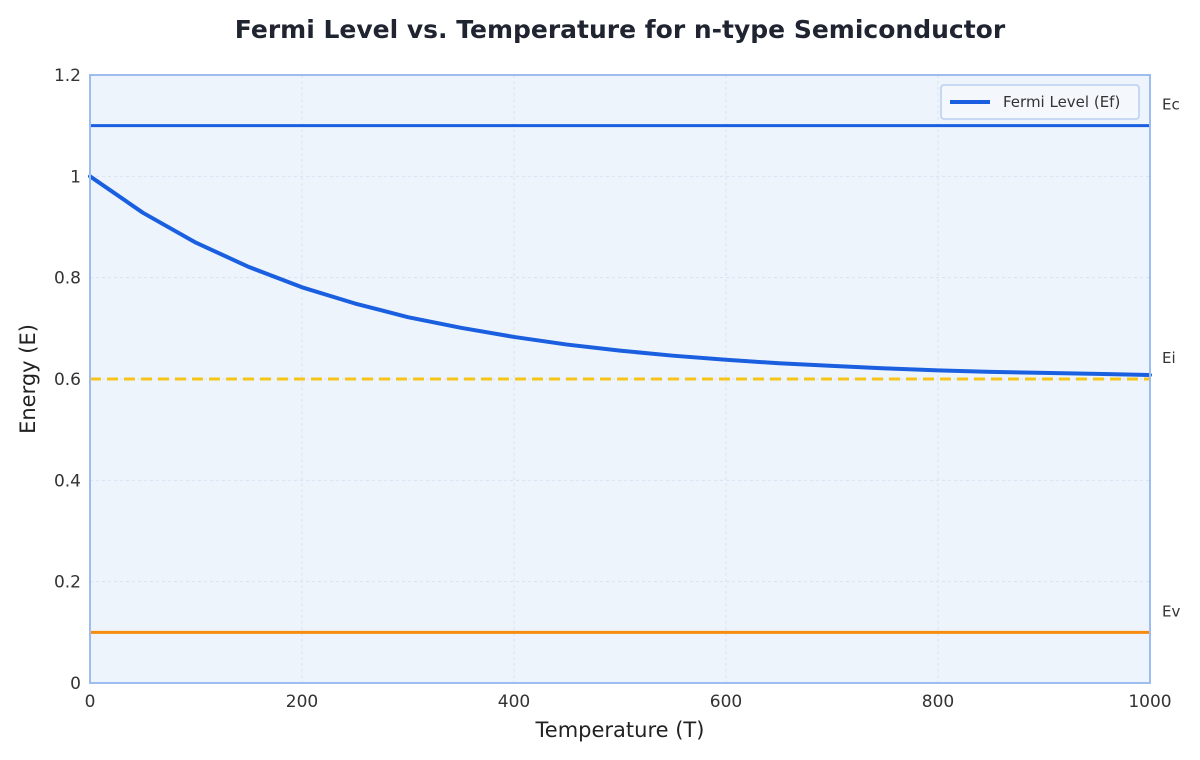 Image resolution: width=1200 pixels, height=760 pixels. I want to click on legend: Fermi Level (Ef), so click(1040, 102).